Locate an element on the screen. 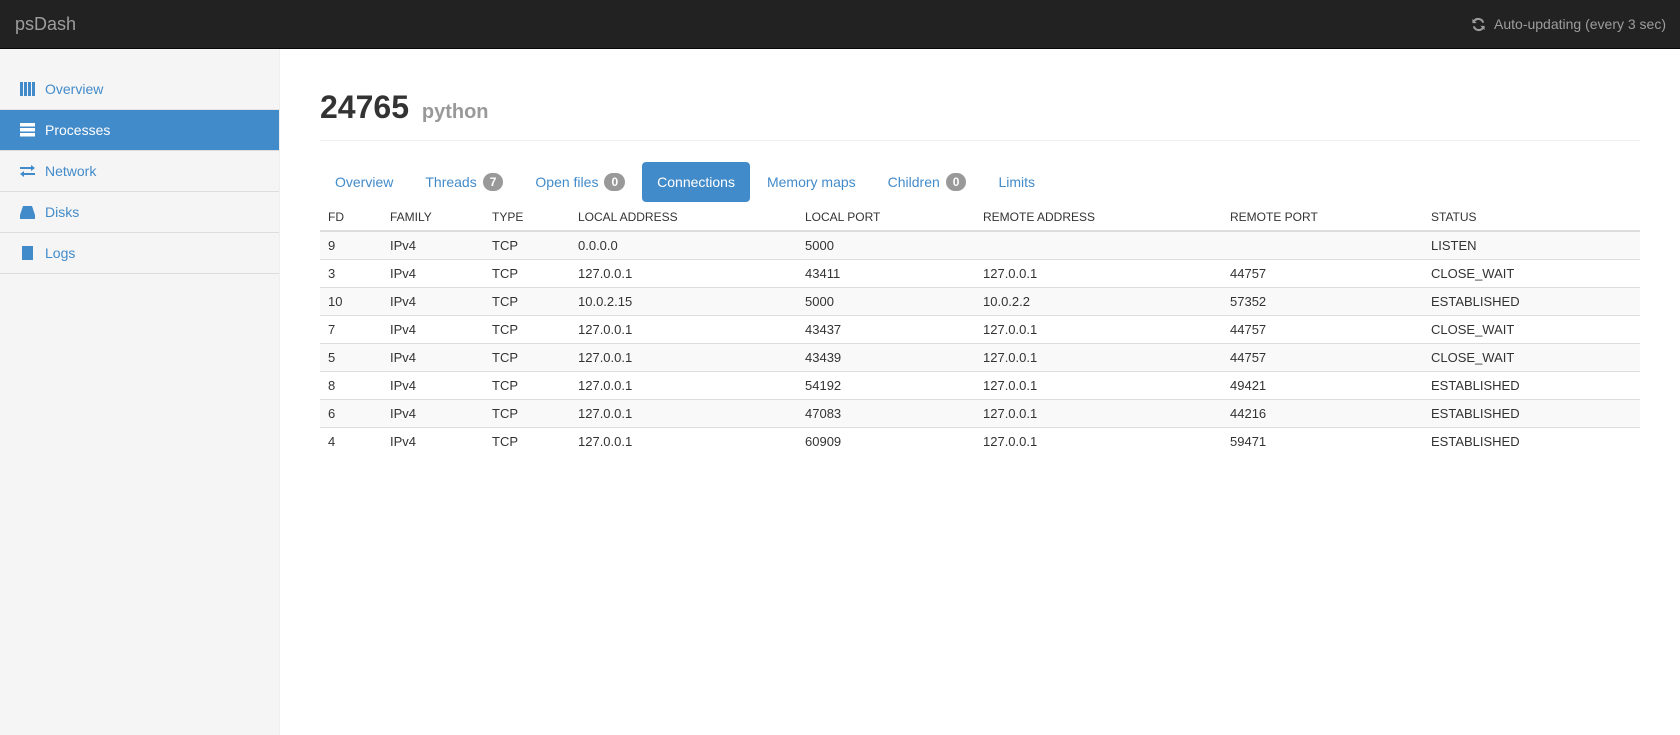 This screenshot has width=1680, height=735. tab-overview: Overview is located at coordinates (364, 182).